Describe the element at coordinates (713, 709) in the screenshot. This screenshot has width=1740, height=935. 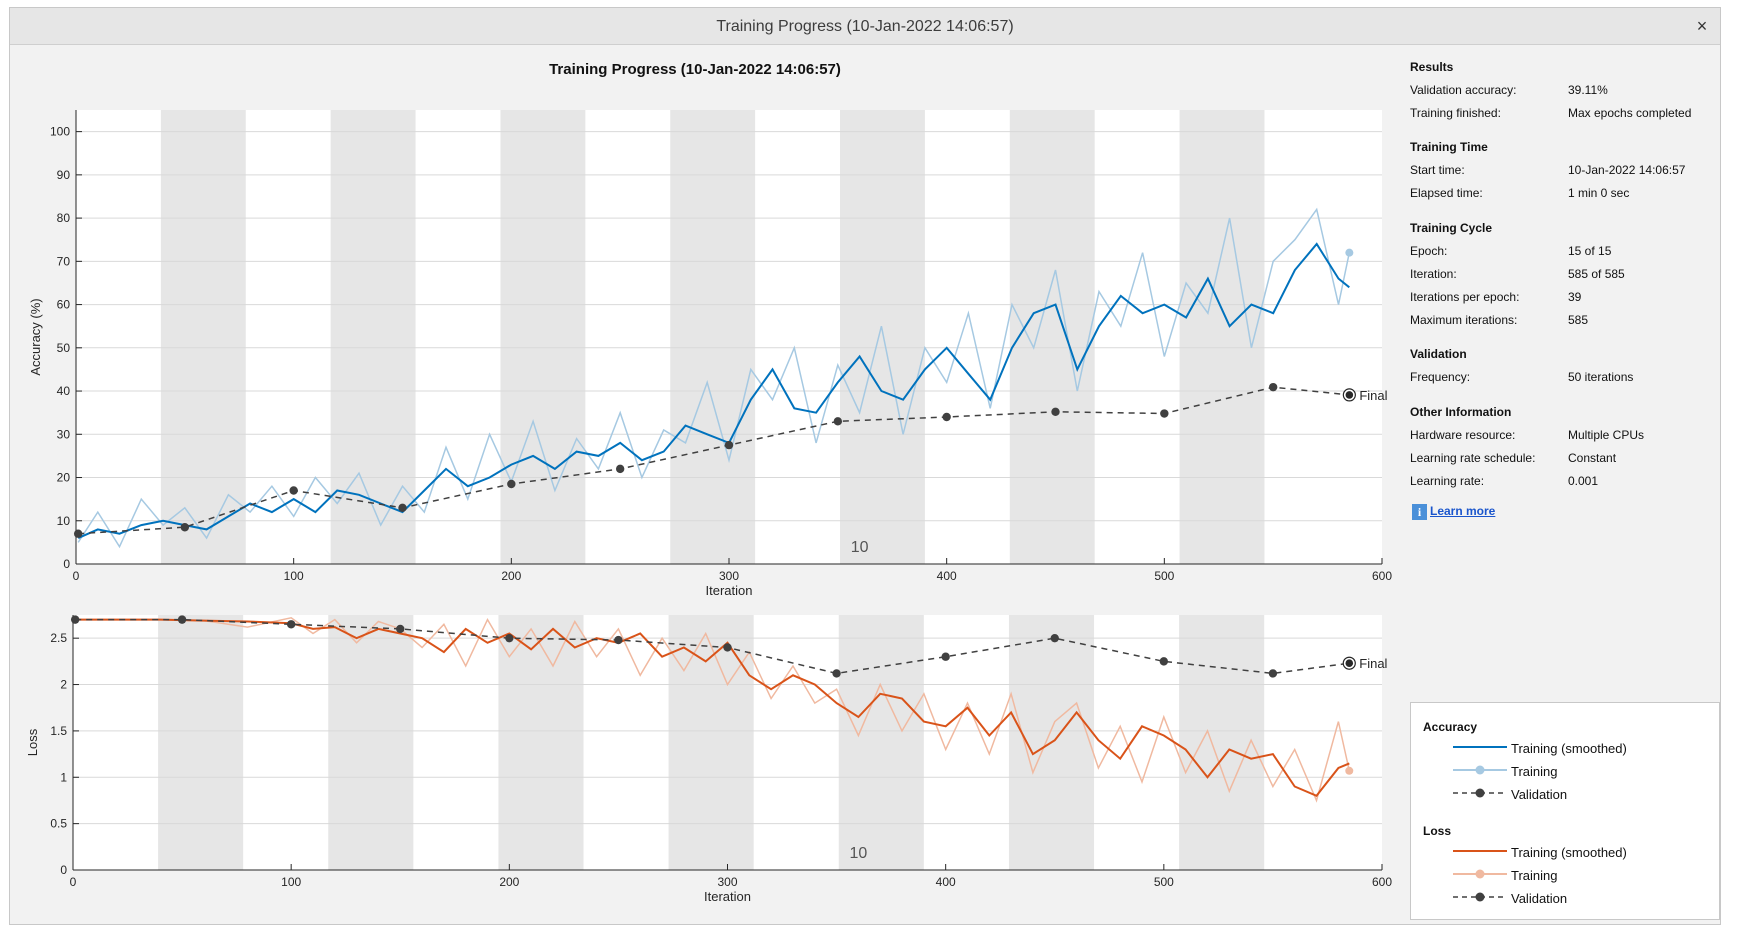
I see `loss-training-line` at that location.